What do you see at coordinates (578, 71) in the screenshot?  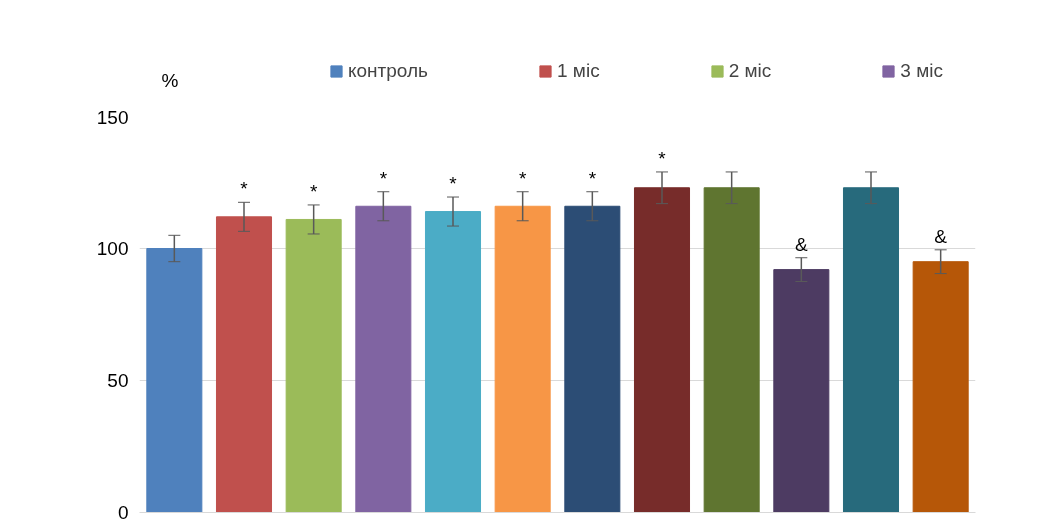 I see `legend-label: 1 міс` at bounding box center [578, 71].